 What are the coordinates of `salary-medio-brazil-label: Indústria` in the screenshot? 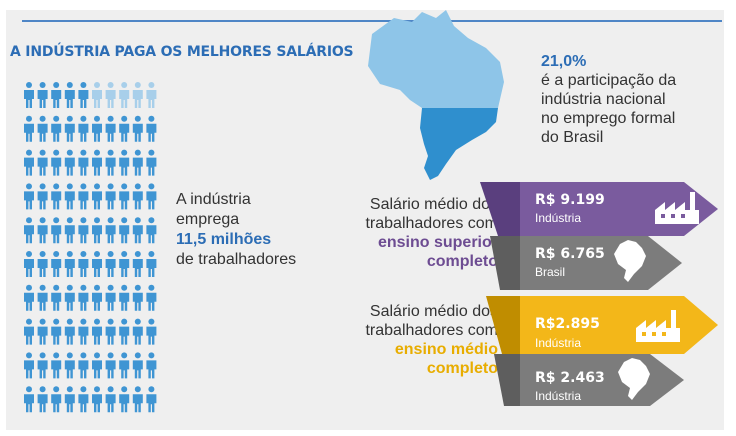 It's located at (558, 396).